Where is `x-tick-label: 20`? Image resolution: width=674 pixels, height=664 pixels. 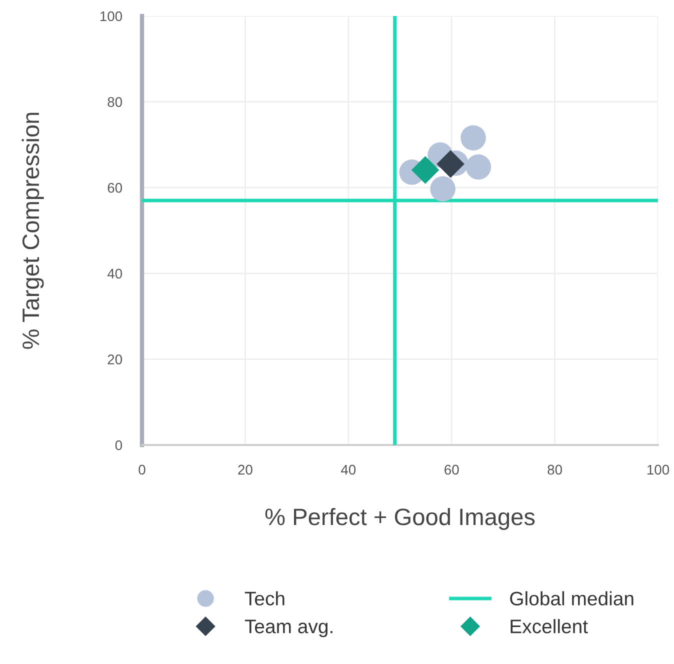 x-tick-label: 20 is located at coordinates (245, 469).